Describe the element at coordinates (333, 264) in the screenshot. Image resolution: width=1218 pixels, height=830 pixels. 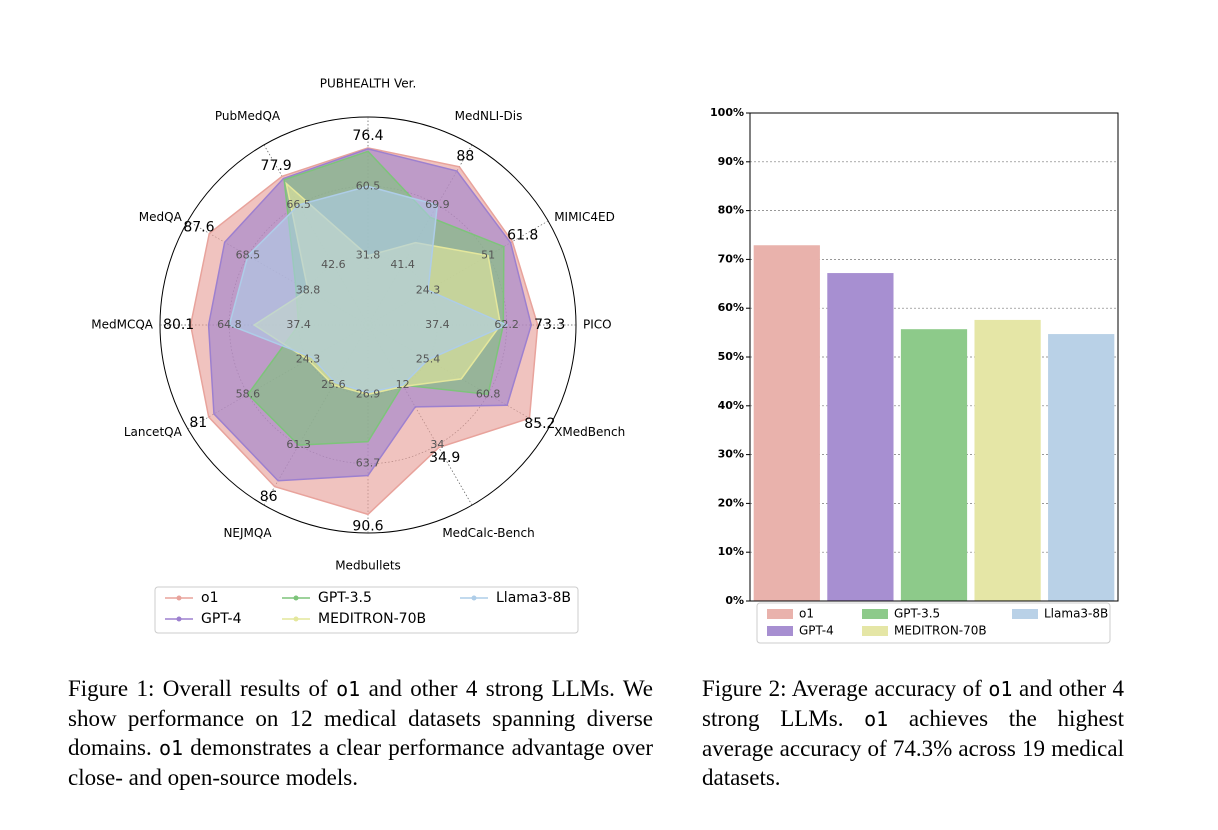
I see `tick-label: 42.6` at that location.